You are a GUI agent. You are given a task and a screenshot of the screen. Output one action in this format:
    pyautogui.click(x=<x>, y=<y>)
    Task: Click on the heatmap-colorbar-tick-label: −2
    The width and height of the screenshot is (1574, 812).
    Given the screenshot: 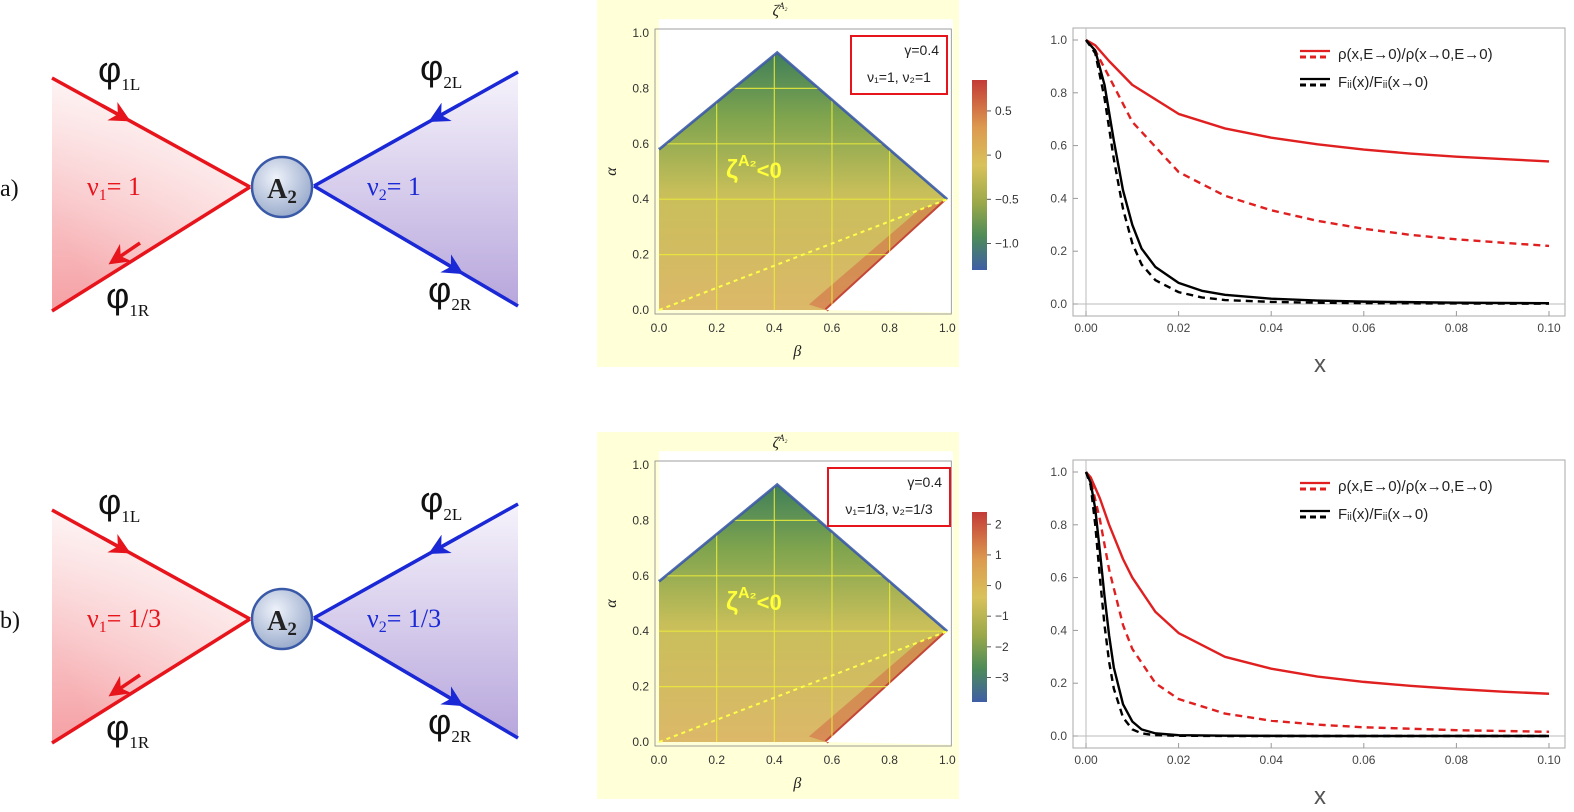 What is the action you would take?
    pyautogui.click(x=1002, y=647)
    